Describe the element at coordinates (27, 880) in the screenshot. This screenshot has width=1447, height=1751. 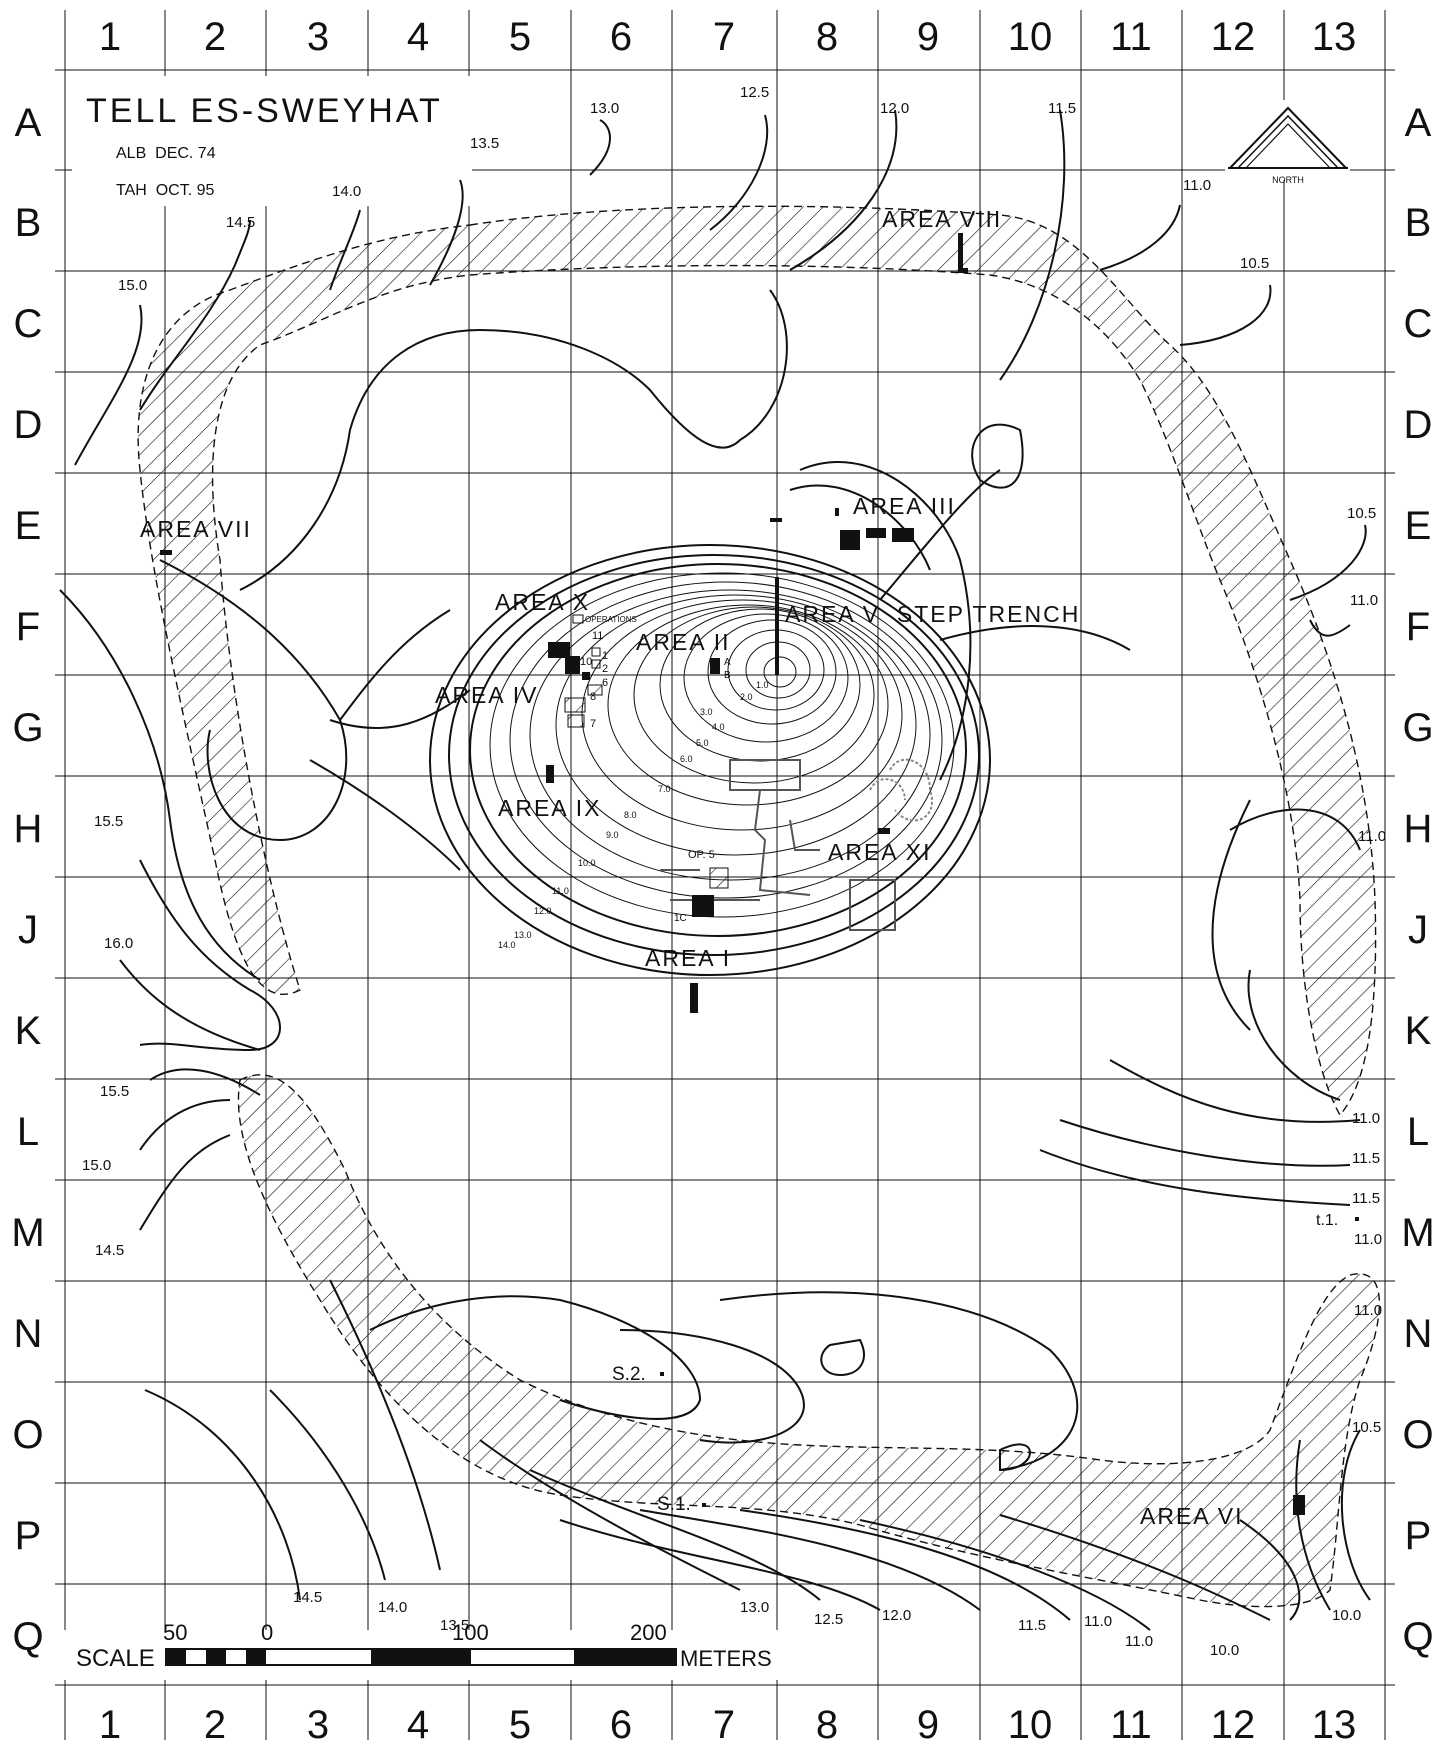
I see `row-labels-left: A B C D E F G H J K L M N O P Q` at that location.